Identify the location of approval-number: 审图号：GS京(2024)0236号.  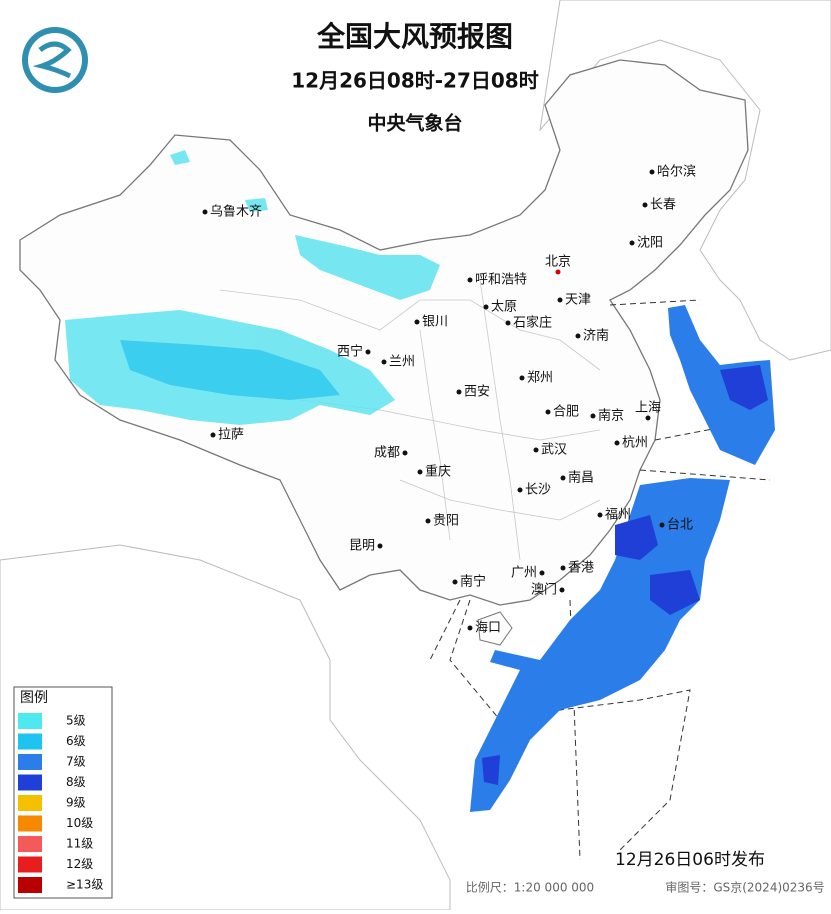
(744, 887).